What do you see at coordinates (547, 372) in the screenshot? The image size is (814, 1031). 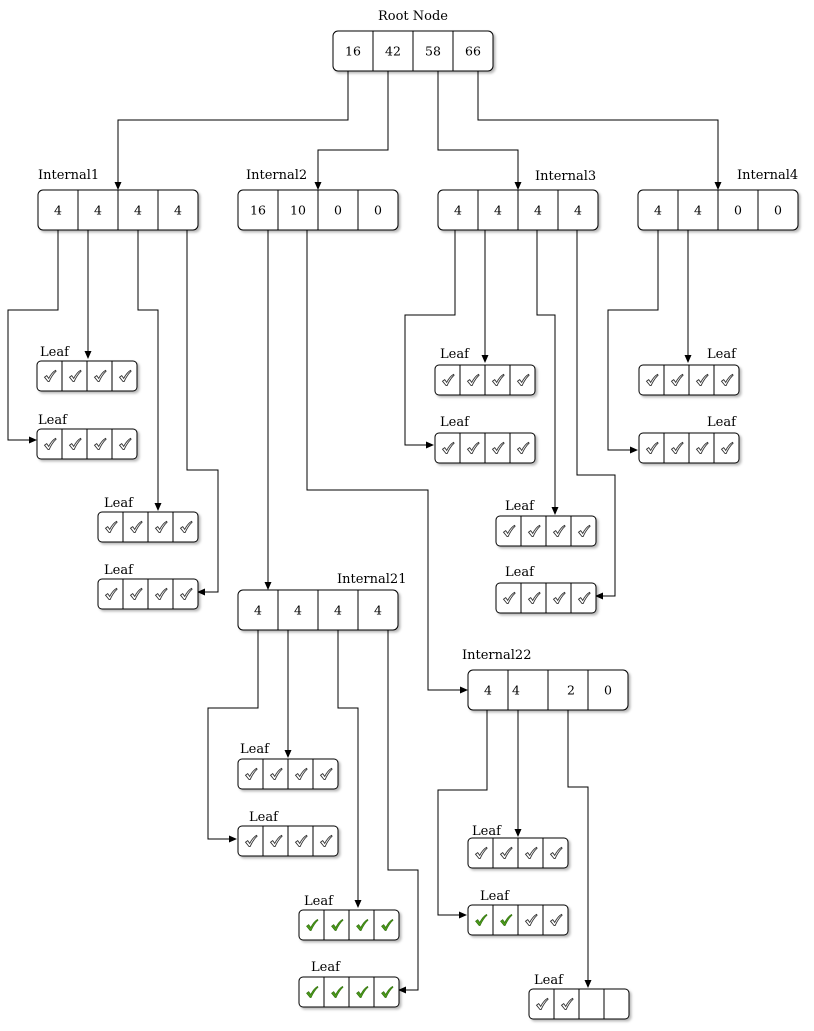 I see `edge-internal3-leaf-c` at bounding box center [547, 372].